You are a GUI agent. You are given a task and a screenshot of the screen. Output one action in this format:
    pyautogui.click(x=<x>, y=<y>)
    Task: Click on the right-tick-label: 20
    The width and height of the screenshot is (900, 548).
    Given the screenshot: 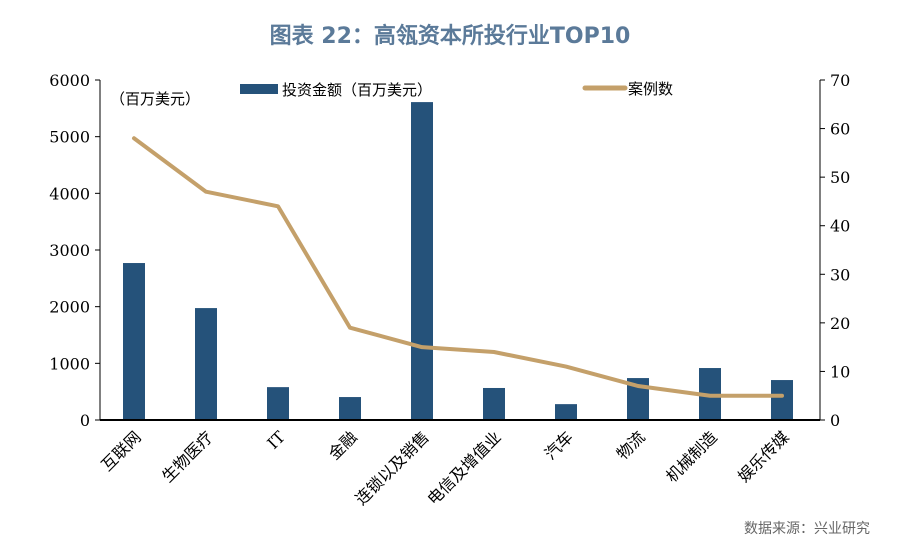 What is the action you would take?
    pyautogui.click(x=840, y=323)
    